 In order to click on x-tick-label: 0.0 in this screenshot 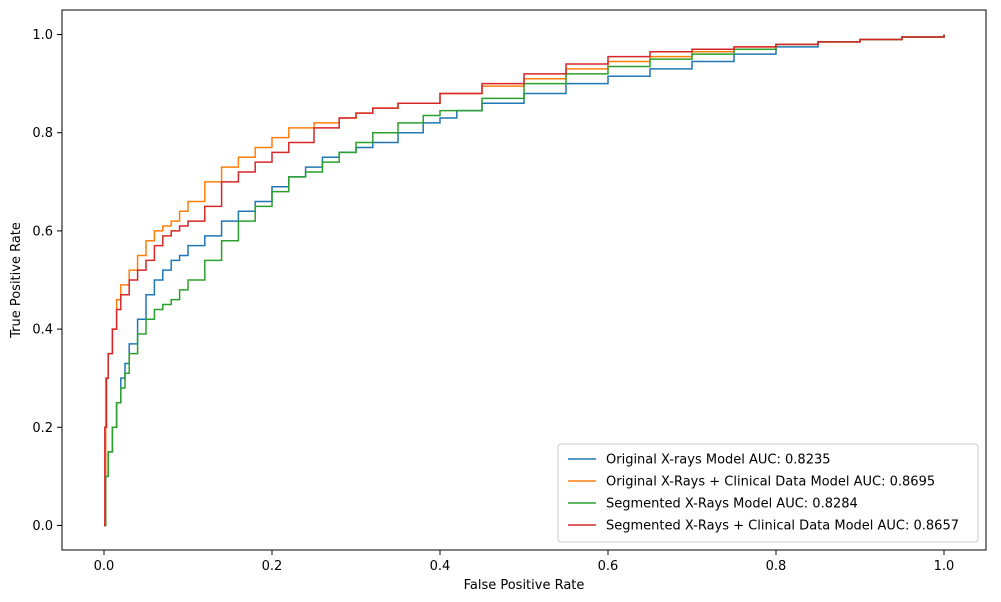, I will do `click(104, 566)`.